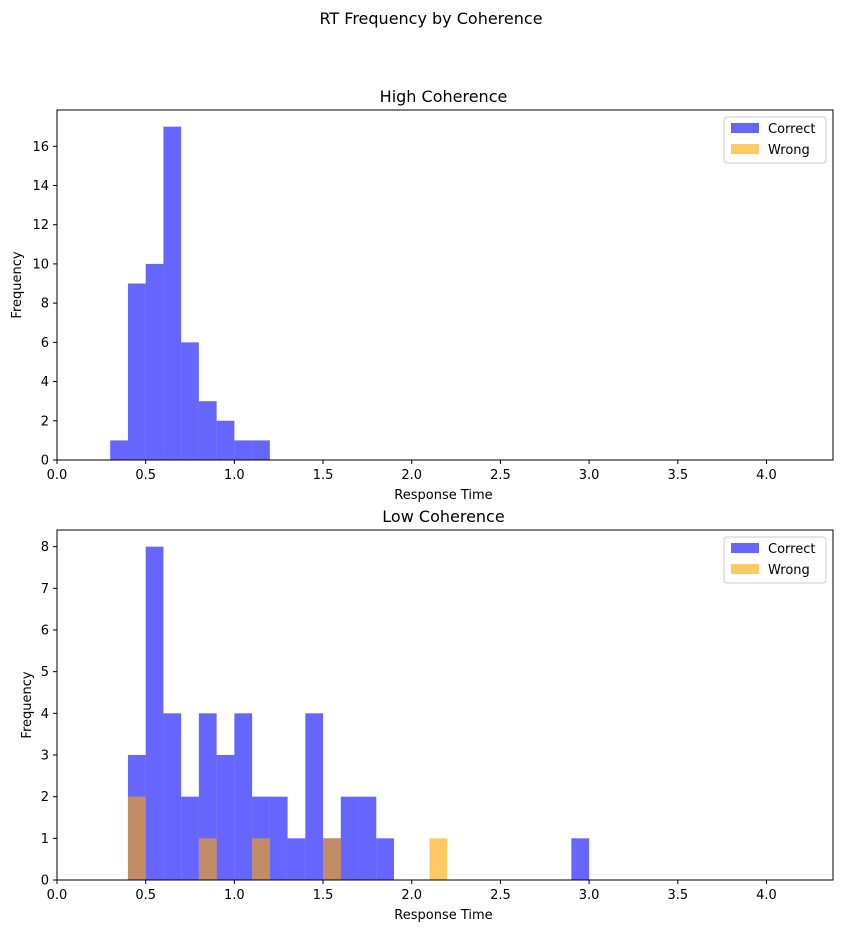 This screenshot has height=933, width=842. I want to click on y-tick-label: 10, so click(40, 264).